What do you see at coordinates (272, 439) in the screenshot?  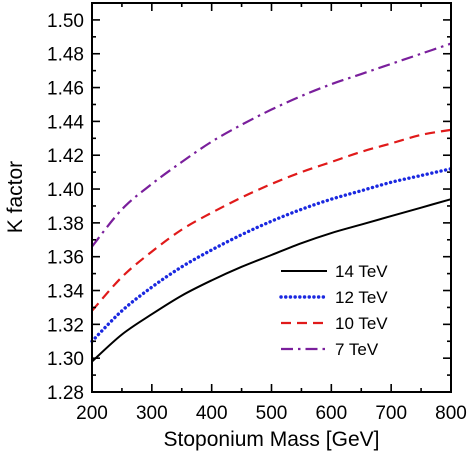 I see `x-axis-label: Stoponium Mass [GeV]` at bounding box center [272, 439].